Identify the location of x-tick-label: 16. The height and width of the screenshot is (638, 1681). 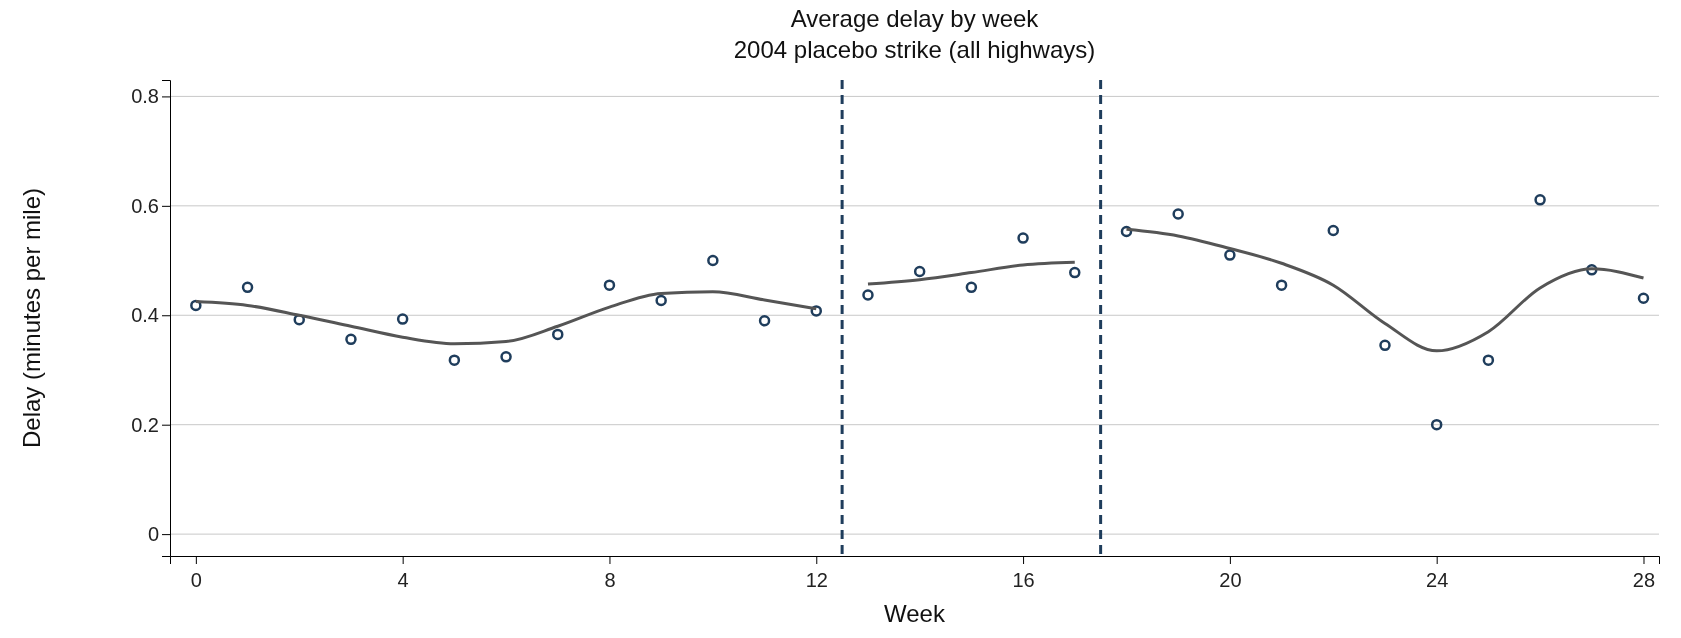
(1023, 580).